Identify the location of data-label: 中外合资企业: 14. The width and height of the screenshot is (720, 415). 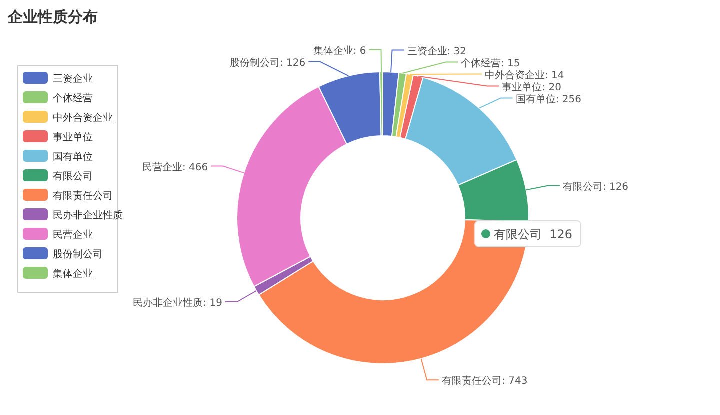
(524, 75).